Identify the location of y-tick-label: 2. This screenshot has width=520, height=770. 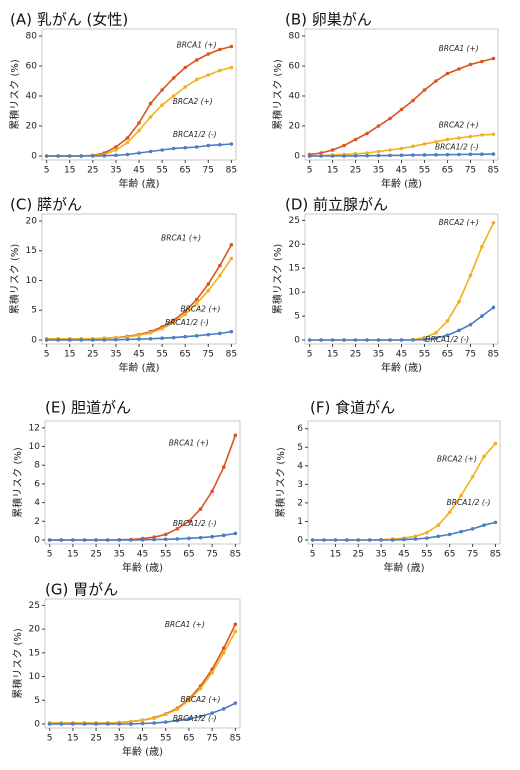
(300, 503).